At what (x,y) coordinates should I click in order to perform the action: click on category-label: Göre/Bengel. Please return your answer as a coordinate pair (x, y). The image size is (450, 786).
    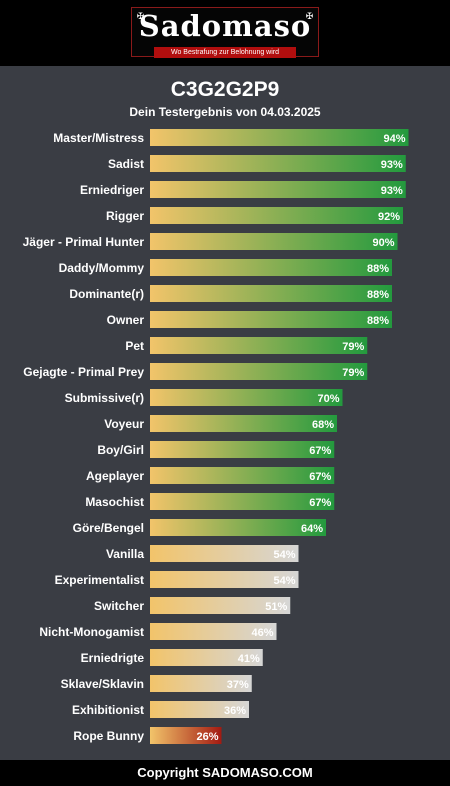
    Looking at the image, I should click on (108, 528).